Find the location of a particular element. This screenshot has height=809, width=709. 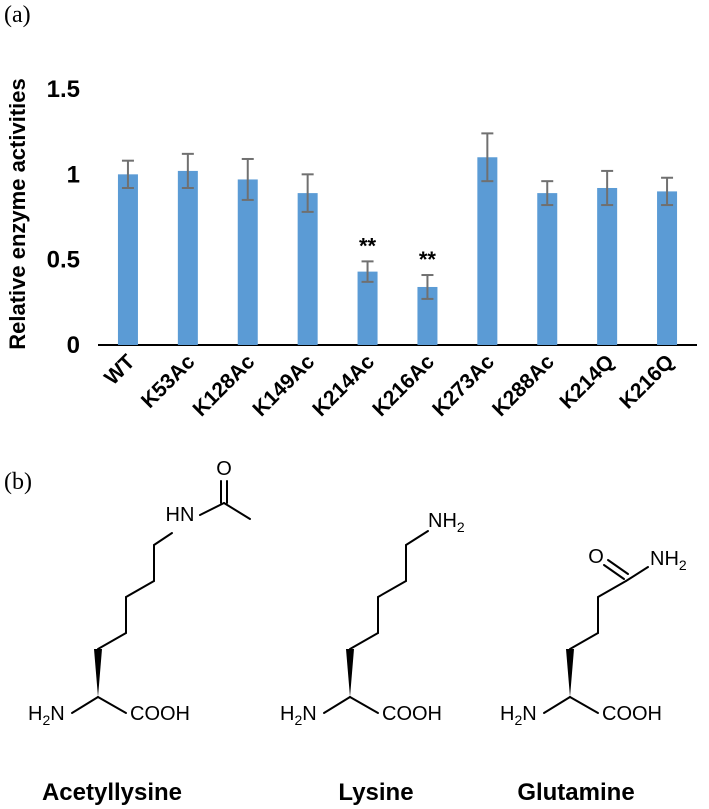

y-tick-label: 0 is located at coordinates (73, 345).